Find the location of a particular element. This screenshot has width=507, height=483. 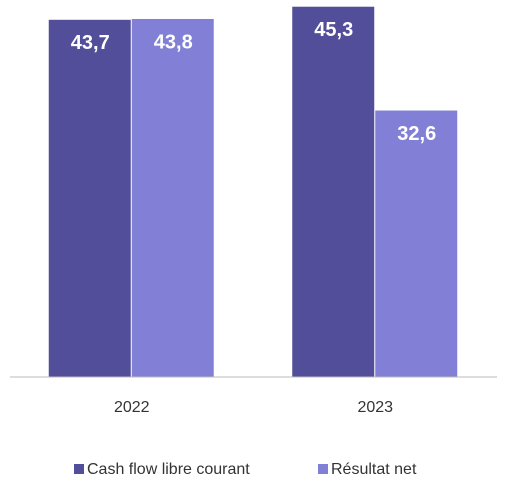

legend-label: Cash flow libre courant is located at coordinates (168, 469).